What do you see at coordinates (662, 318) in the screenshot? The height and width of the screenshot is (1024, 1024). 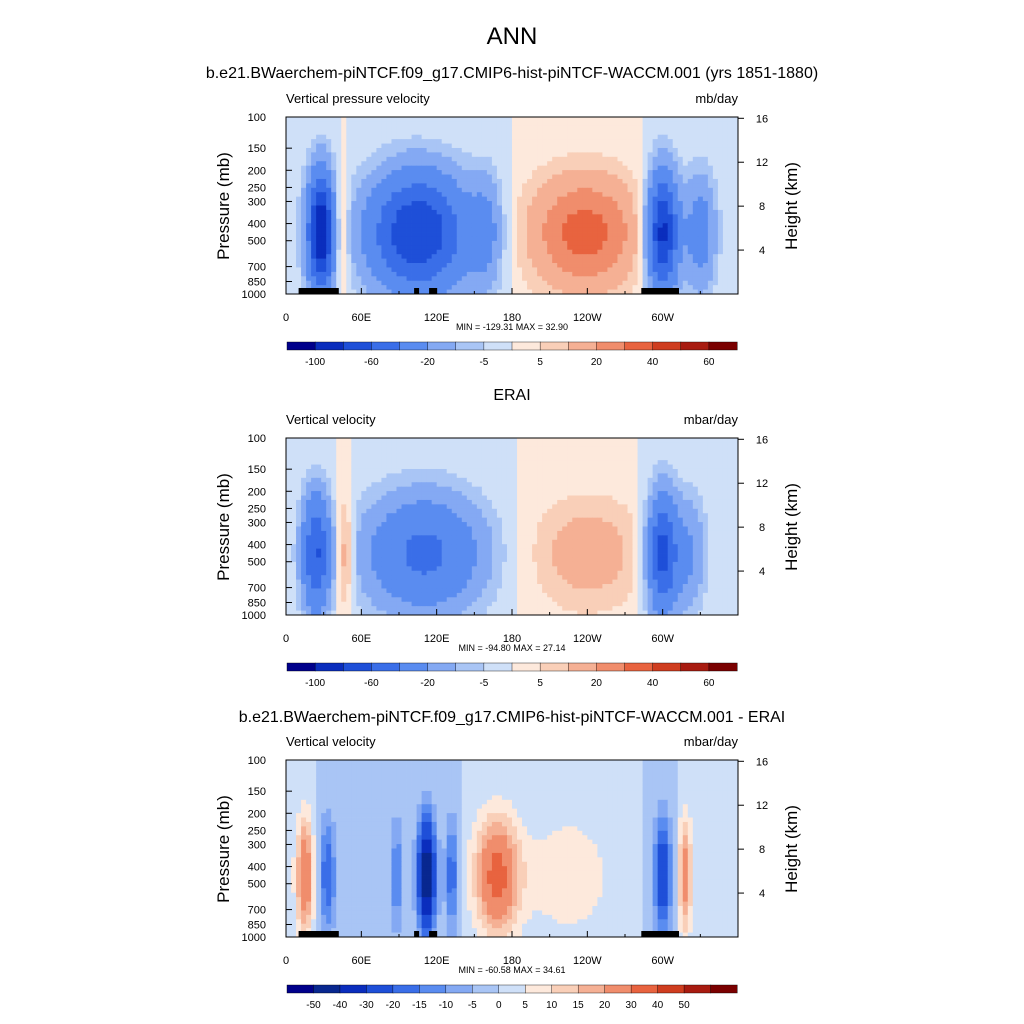 I see `x-tick-label: 60W` at bounding box center [662, 318].